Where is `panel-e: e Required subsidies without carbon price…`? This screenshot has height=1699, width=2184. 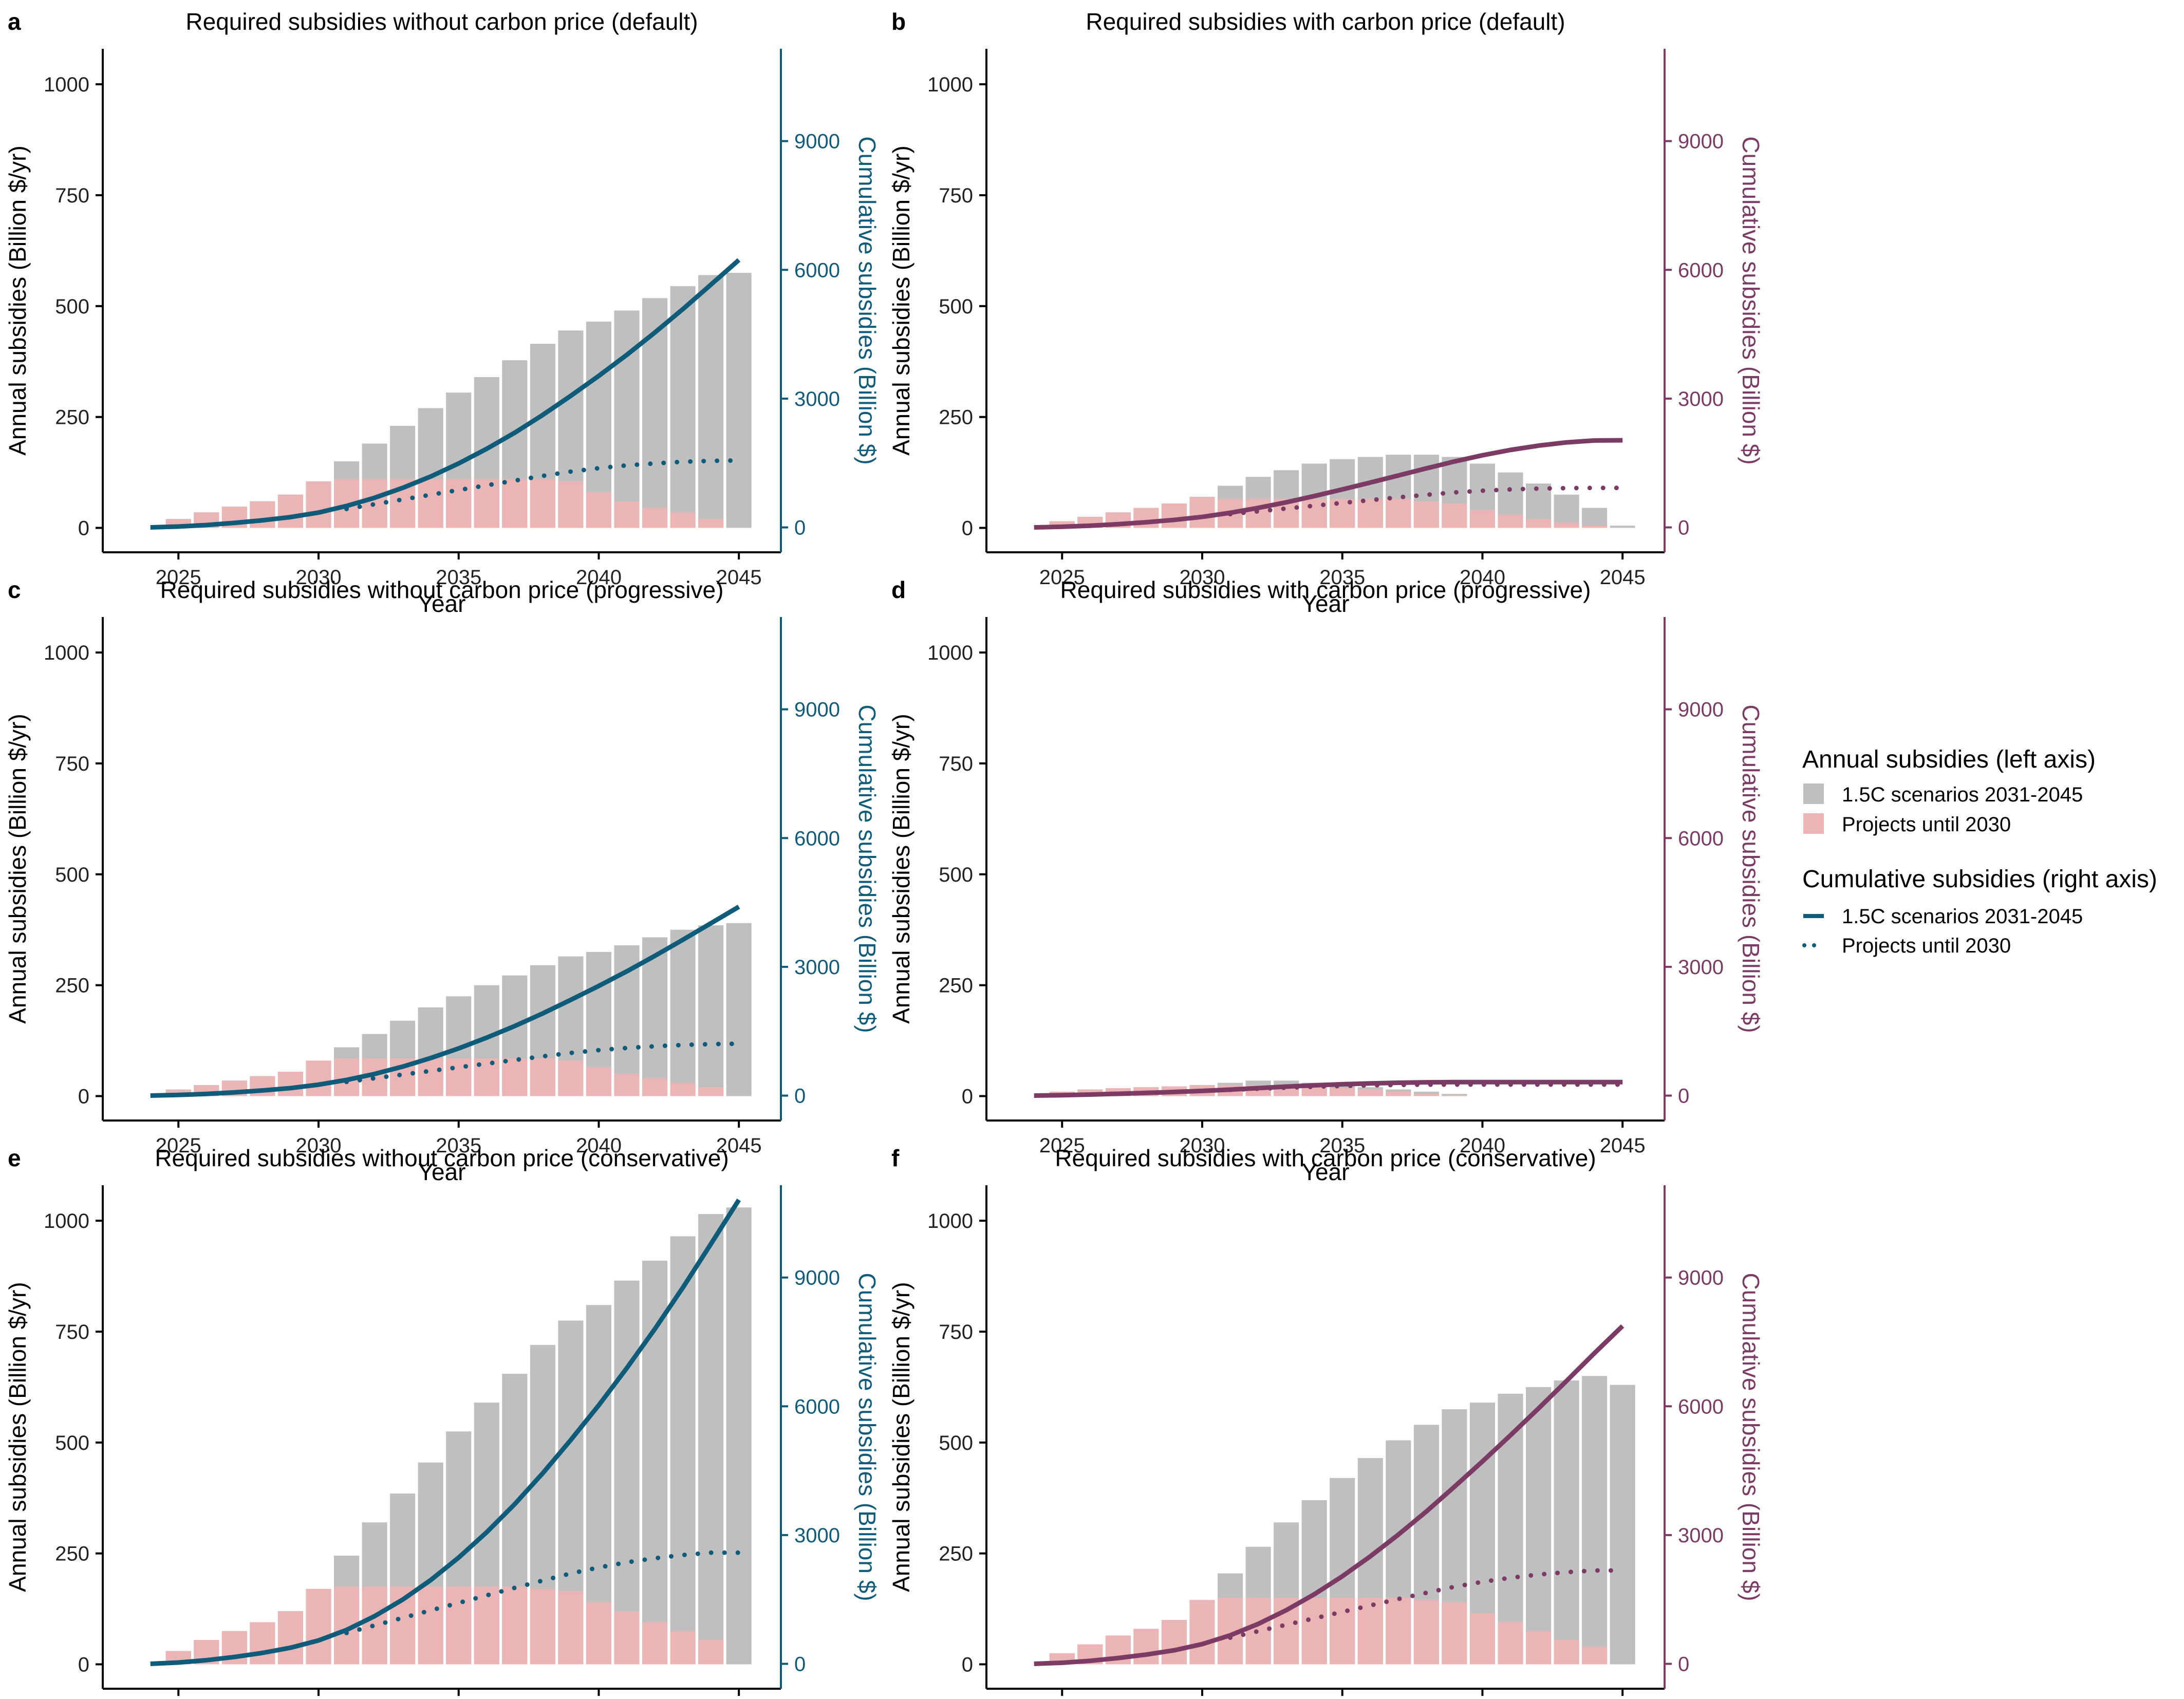
panel-e: e Required subsidies without carbon price… is located at coordinates (443, 1422).